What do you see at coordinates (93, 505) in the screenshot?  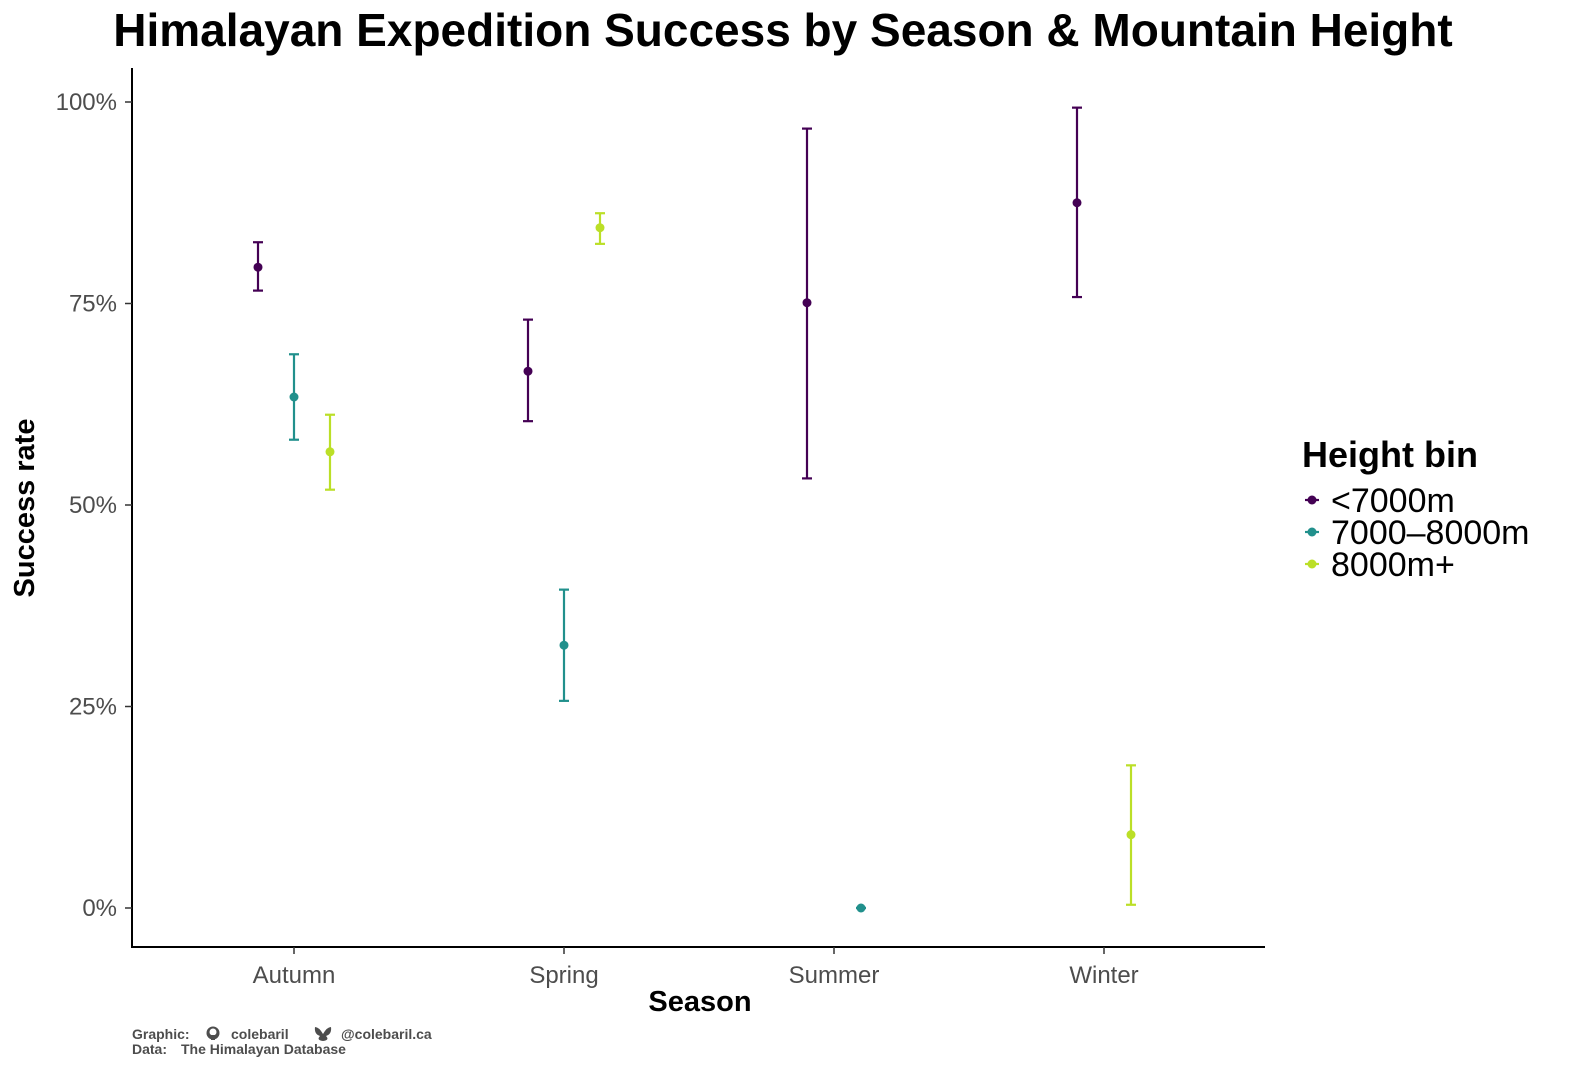 I see `y-tick-label: 50%` at bounding box center [93, 505].